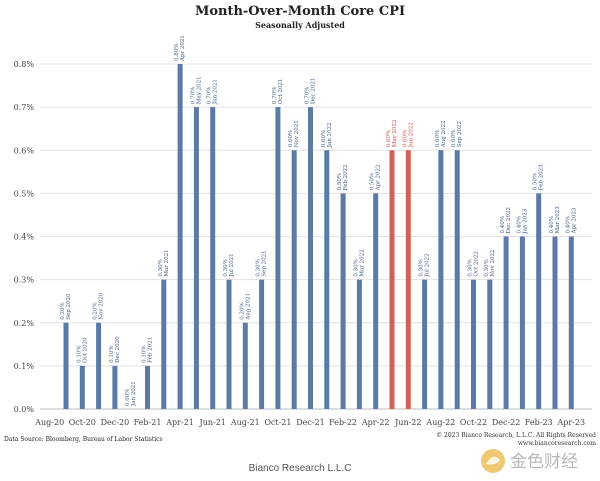 Image resolution: width=600 pixels, height=481 pixels. Describe the element at coordinates (330, 135) in the screenshot. I see `bar-date-label: Jan 2022` at that location.